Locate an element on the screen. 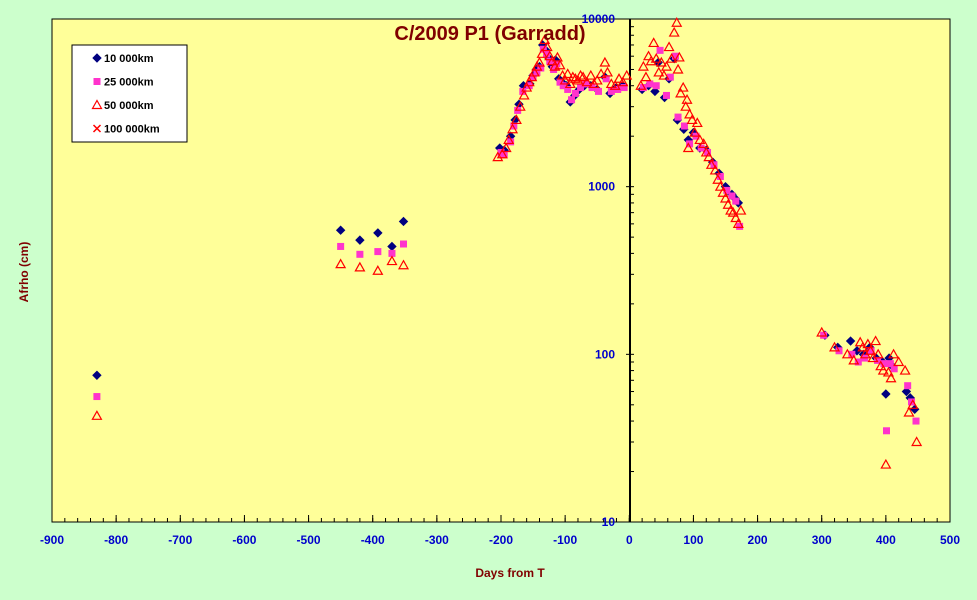 Image resolution: width=977 pixels, height=600 pixels. x-tick-label: 400 is located at coordinates (886, 540).